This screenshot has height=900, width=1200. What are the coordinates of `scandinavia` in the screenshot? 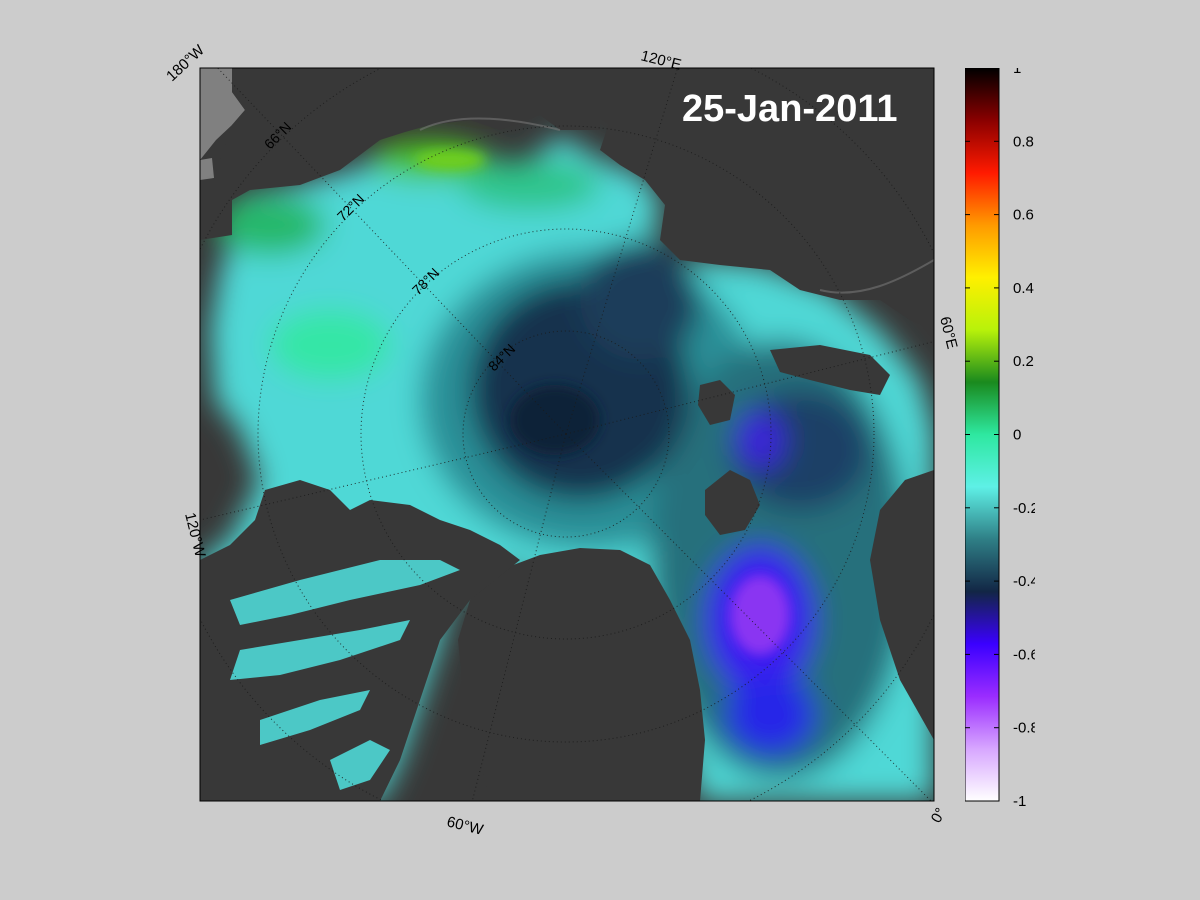 It's located at (902, 605).